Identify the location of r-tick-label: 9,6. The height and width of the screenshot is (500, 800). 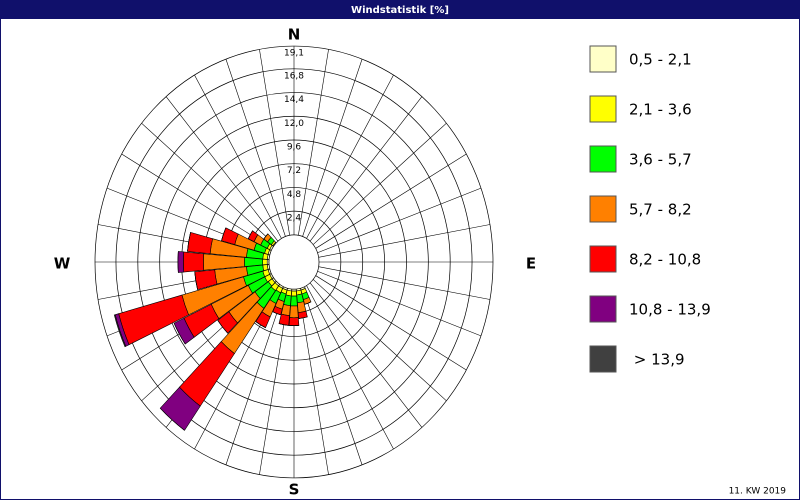
(294, 147).